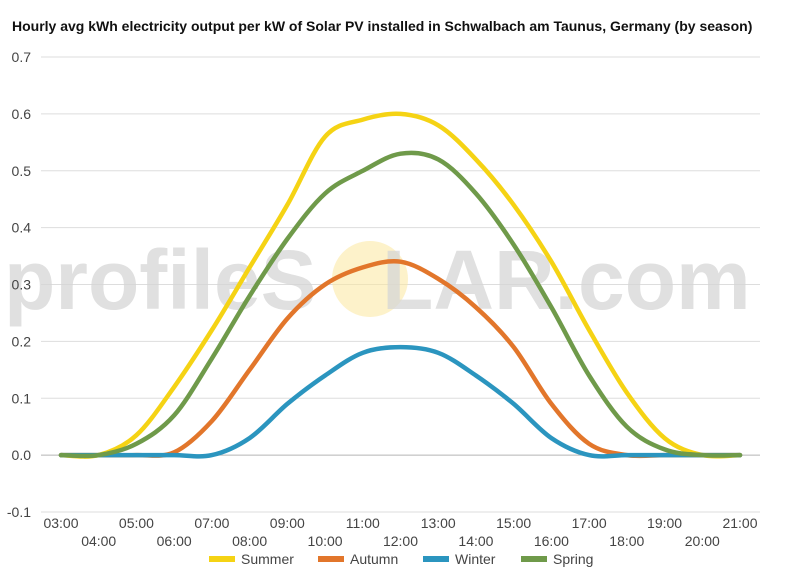  I want to click on y-tick-label: 0.4, so click(22, 228).